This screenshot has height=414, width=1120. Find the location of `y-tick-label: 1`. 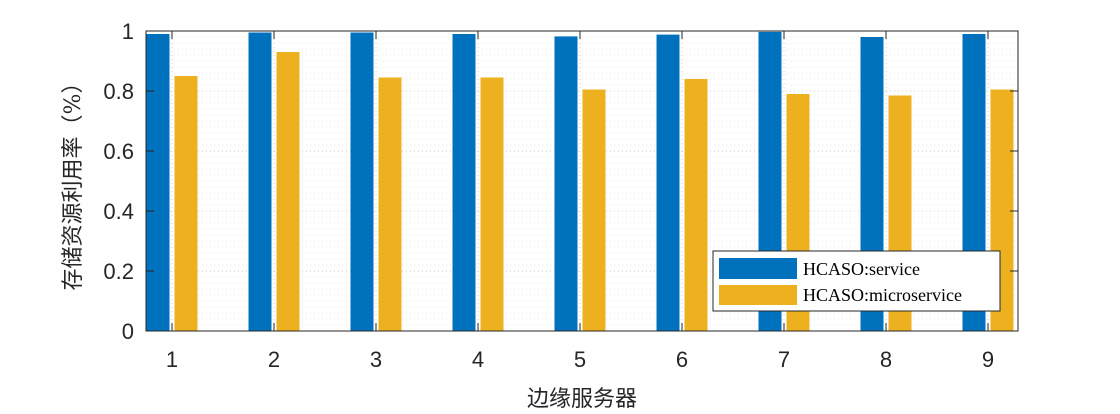

y-tick-label: 1 is located at coordinates (128, 31).